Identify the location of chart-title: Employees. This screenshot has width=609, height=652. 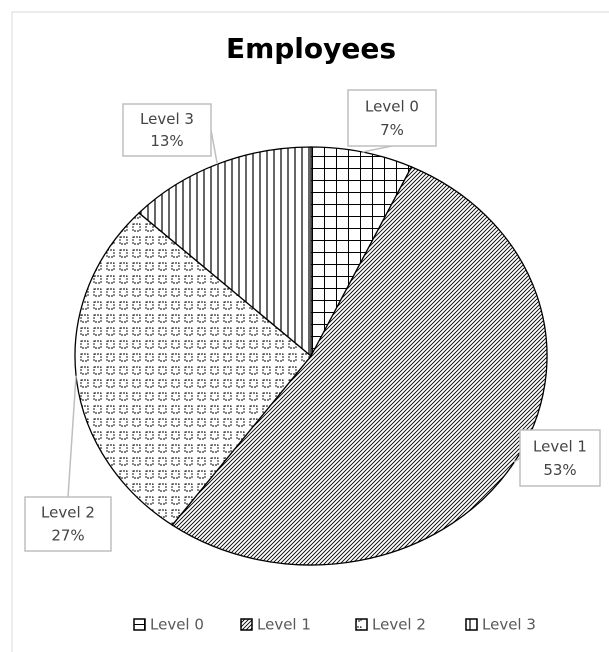
(311, 48).